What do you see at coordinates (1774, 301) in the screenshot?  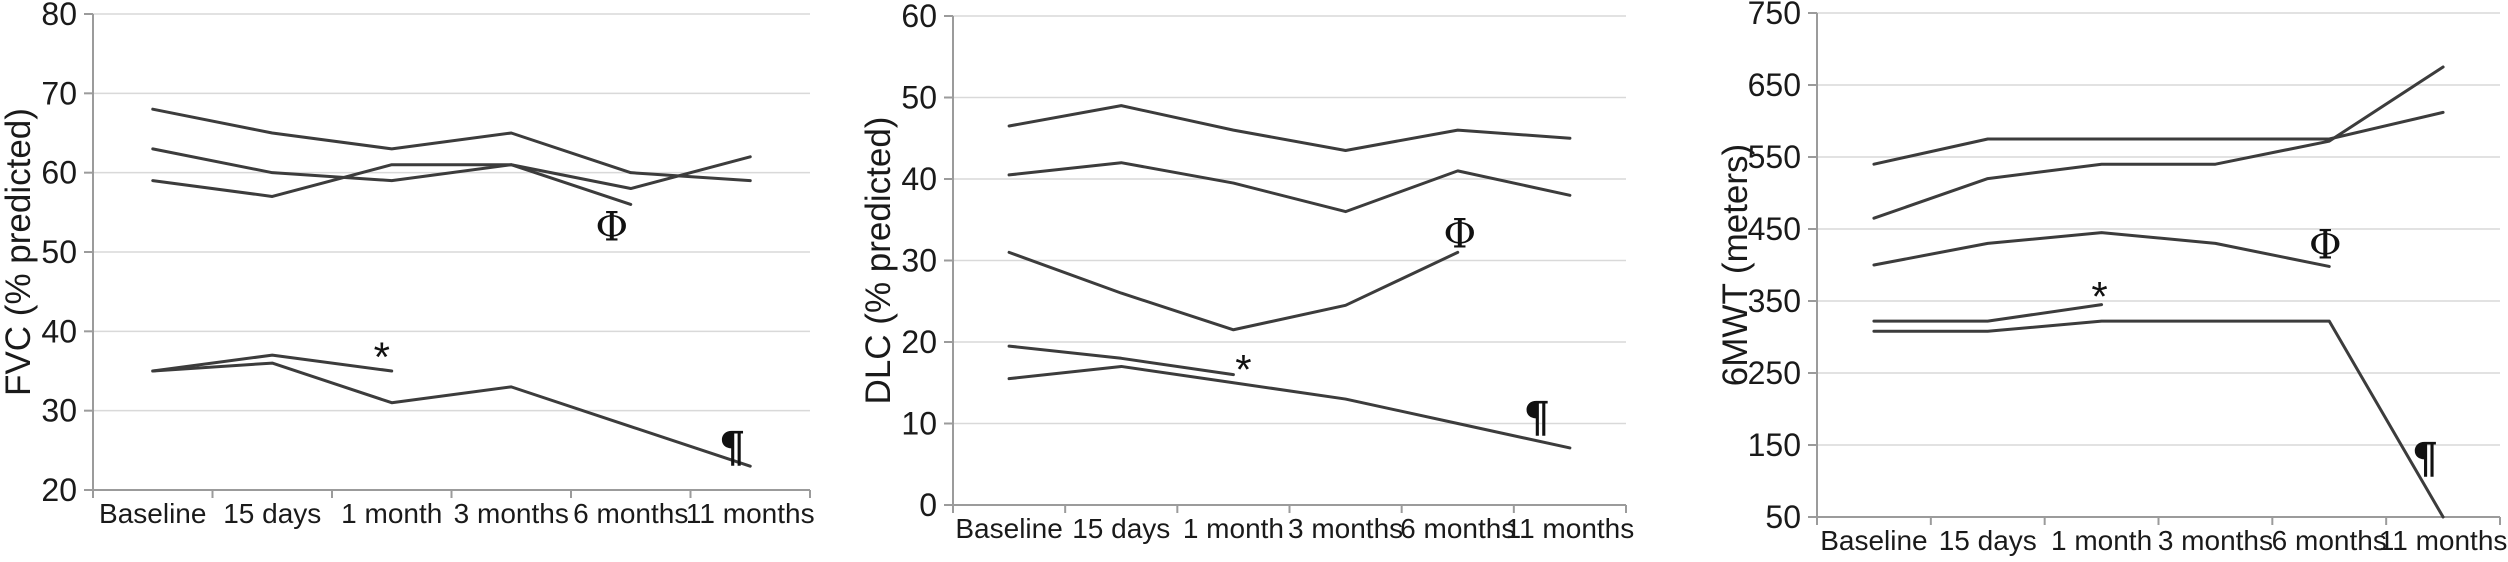 I see `y-tick-label: 350` at bounding box center [1774, 301].